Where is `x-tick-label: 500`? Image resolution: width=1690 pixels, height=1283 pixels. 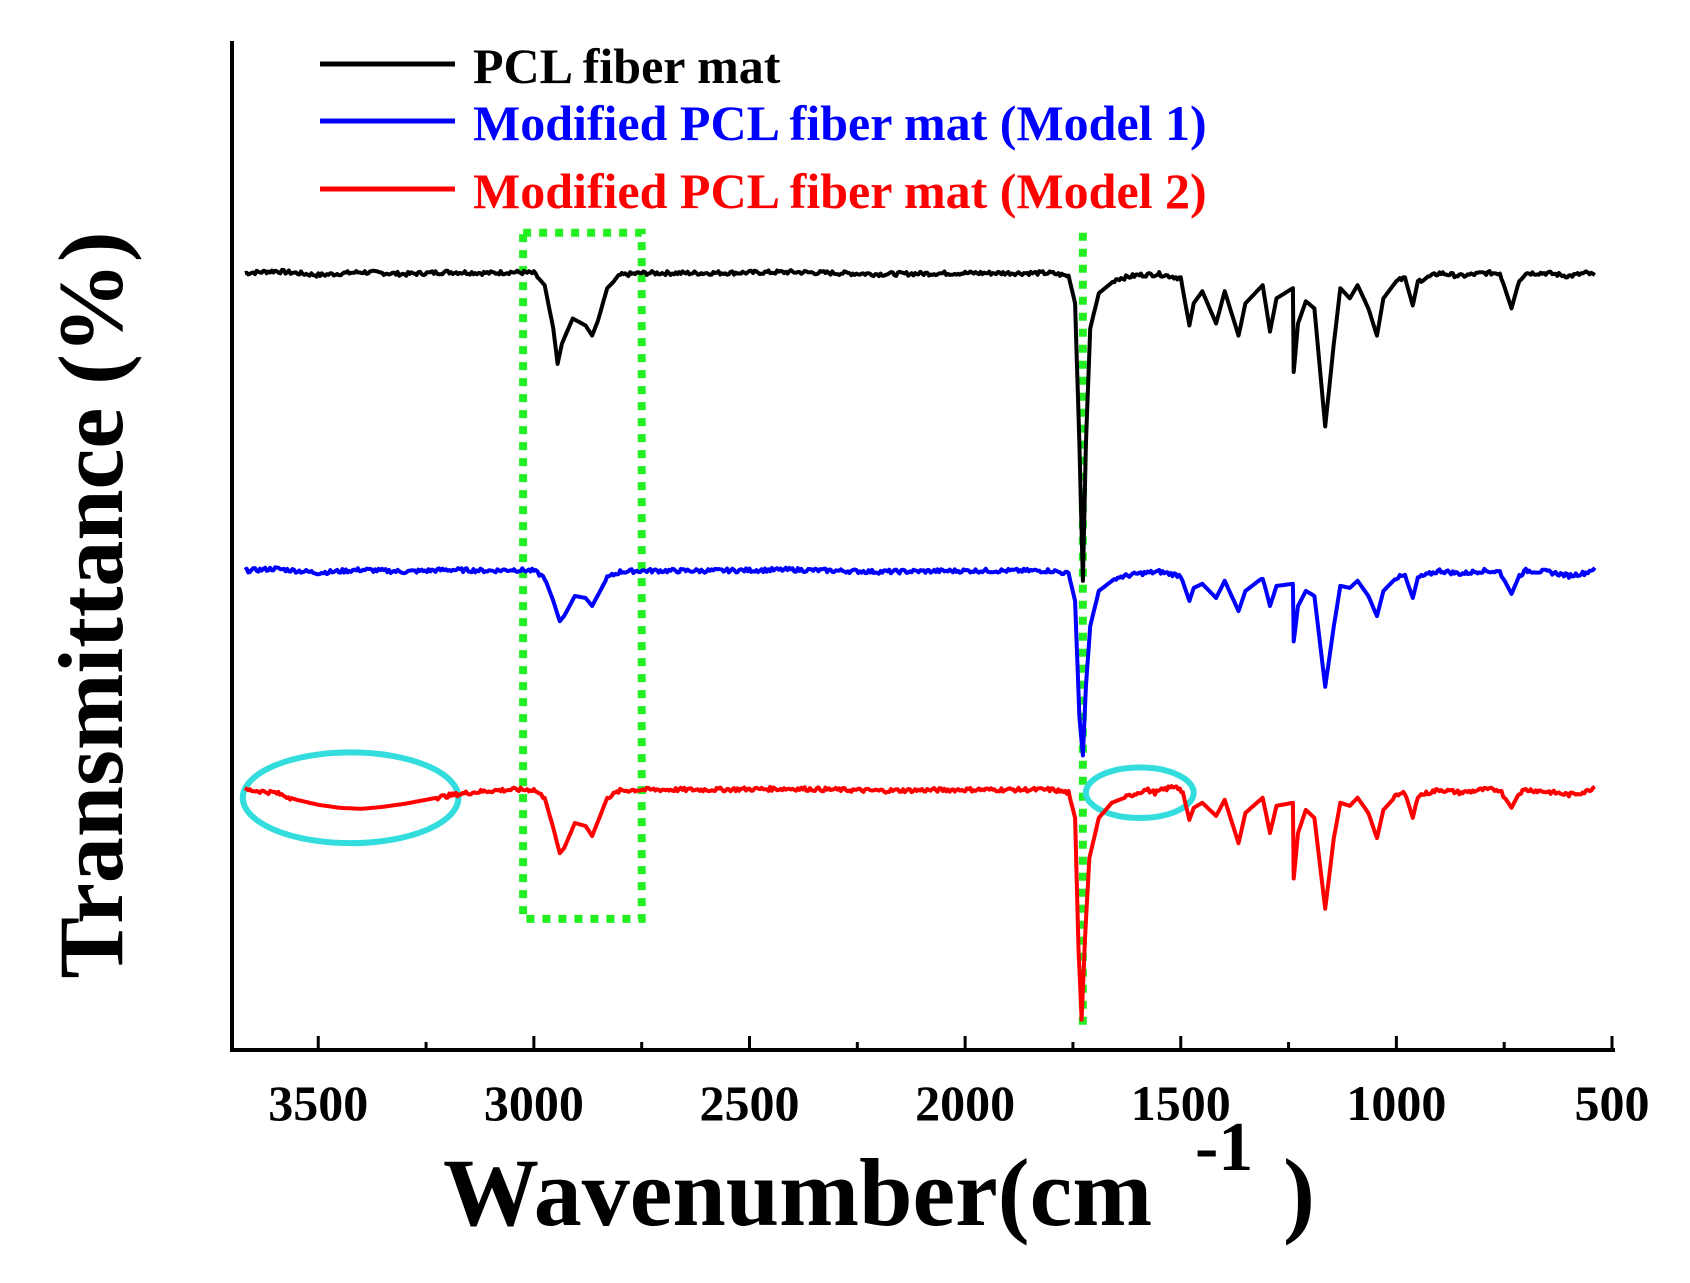 x-tick-label: 500 is located at coordinates (1612, 1103).